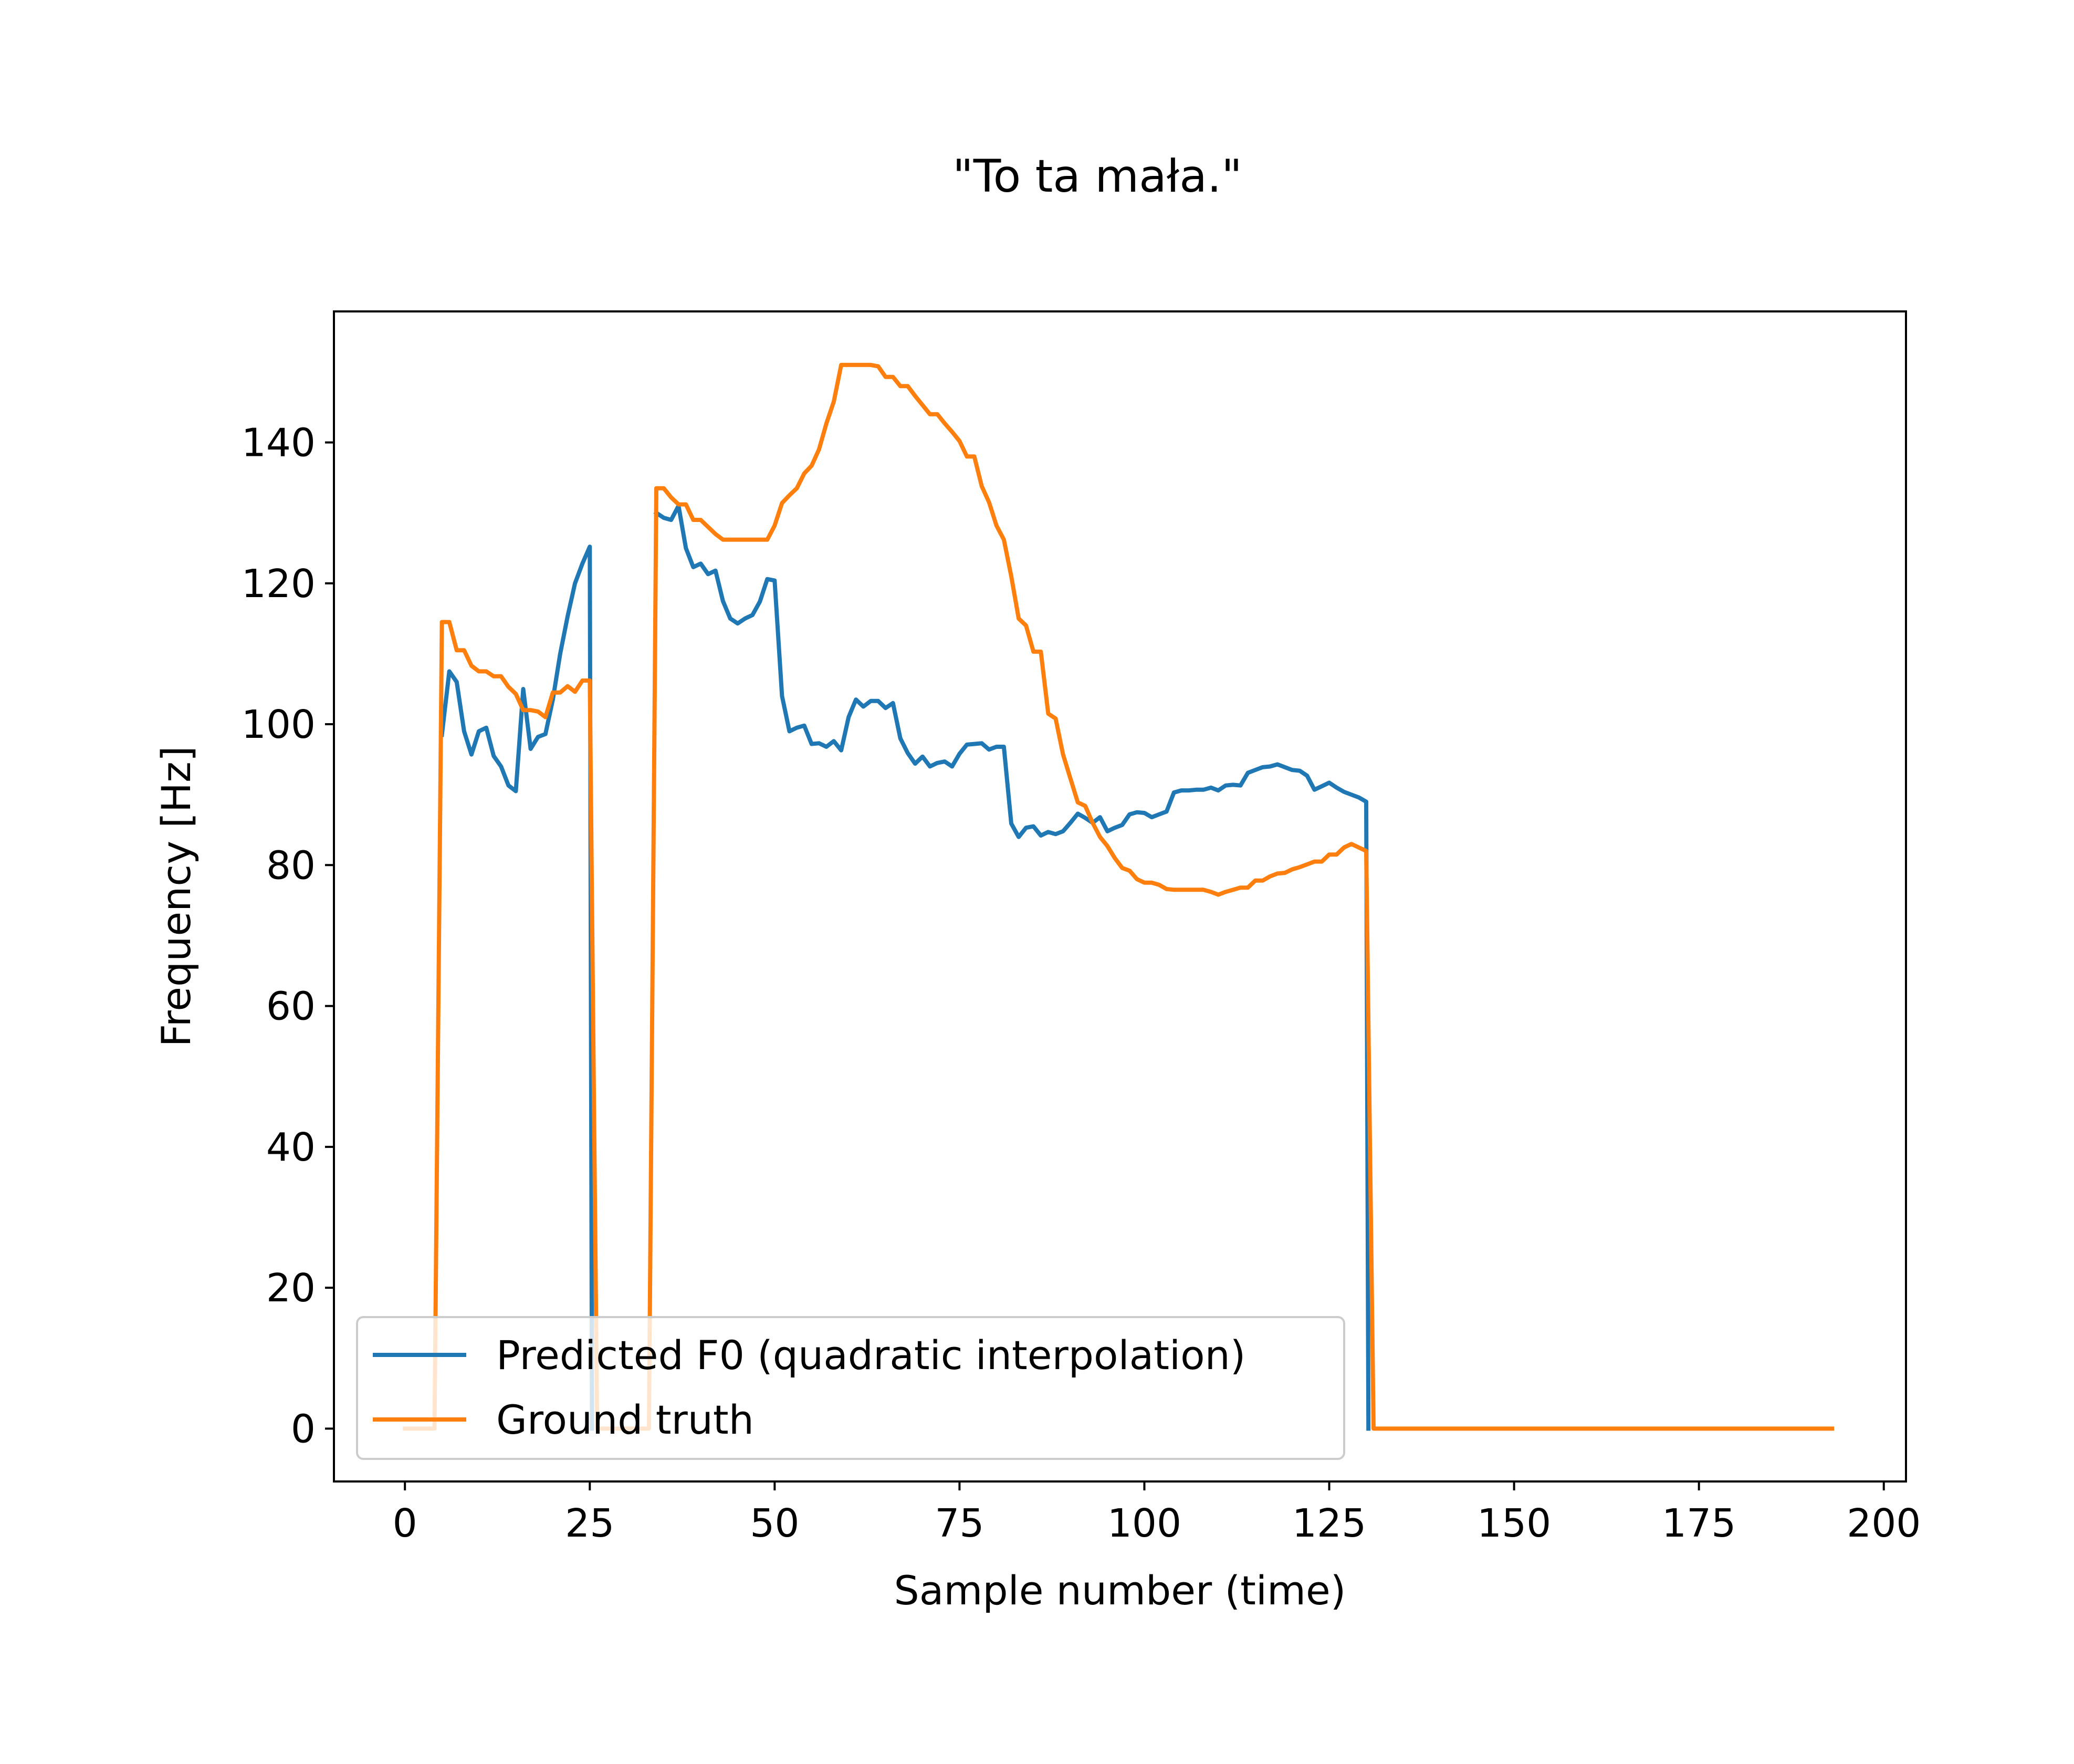 The image size is (2074, 1764). What do you see at coordinates (1144, 1524) in the screenshot?
I see `x-tick-label: 100` at bounding box center [1144, 1524].